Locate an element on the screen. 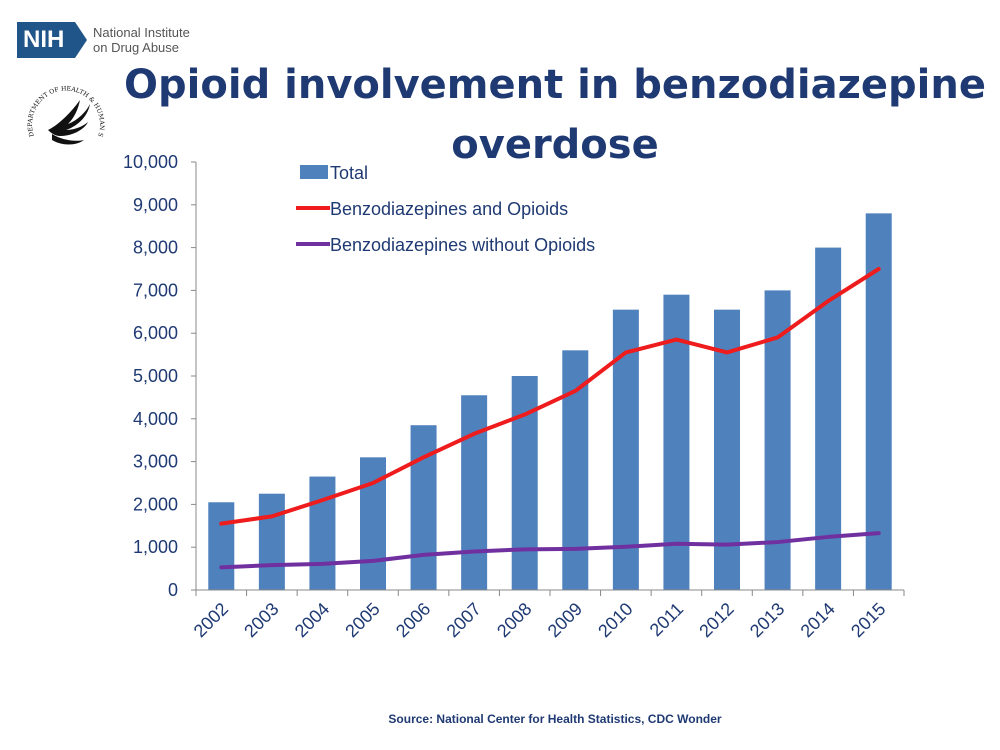 This screenshot has height=750, width=1000. nih-org-line2: on Drug Abuse is located at coordinates (136, 47).